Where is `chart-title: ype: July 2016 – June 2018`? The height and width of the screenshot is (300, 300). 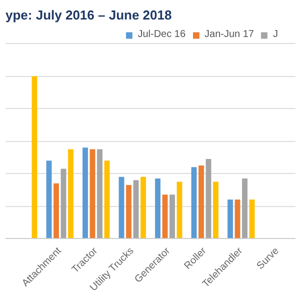
chart-title: ype: July 2016 – June 2018 is located at coordinates (89, 15).